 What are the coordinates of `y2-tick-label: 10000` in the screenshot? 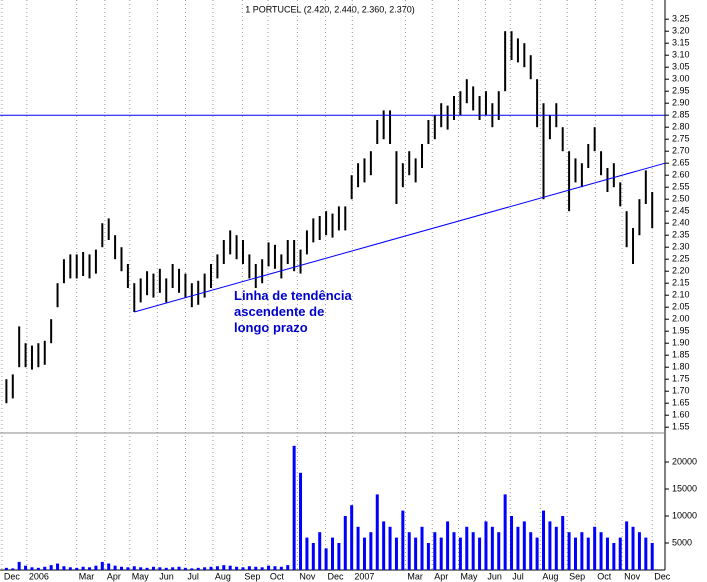 It's located at (684, 515).